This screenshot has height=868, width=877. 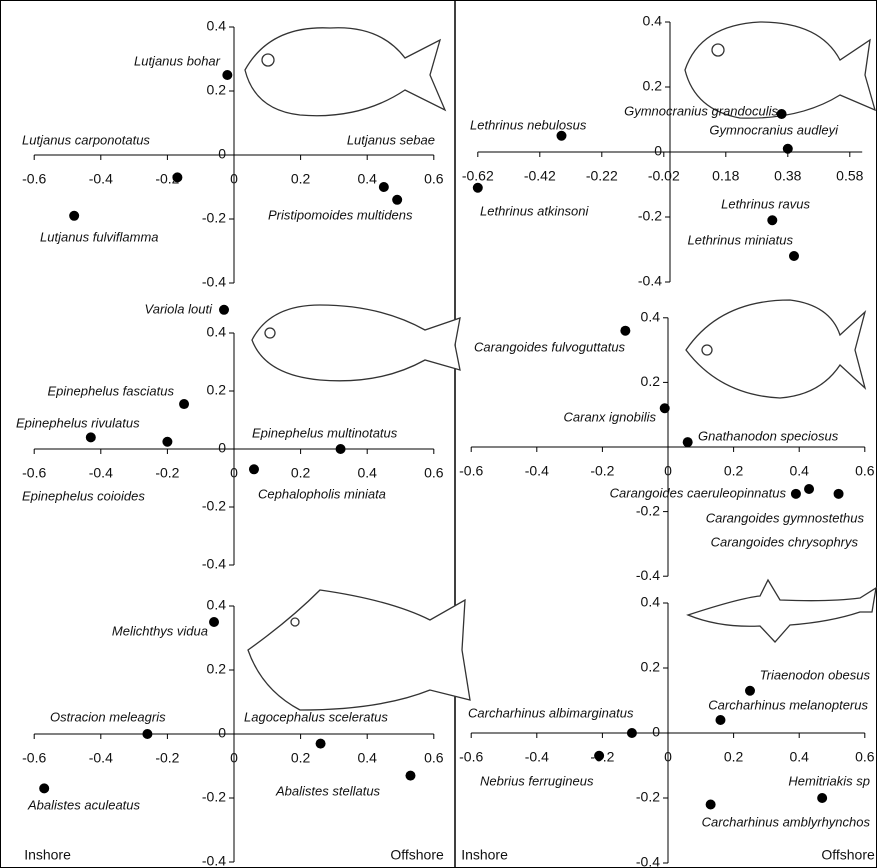 I want to click on point-label: Lutjanus carponotatus, so click(x=86, y=139).